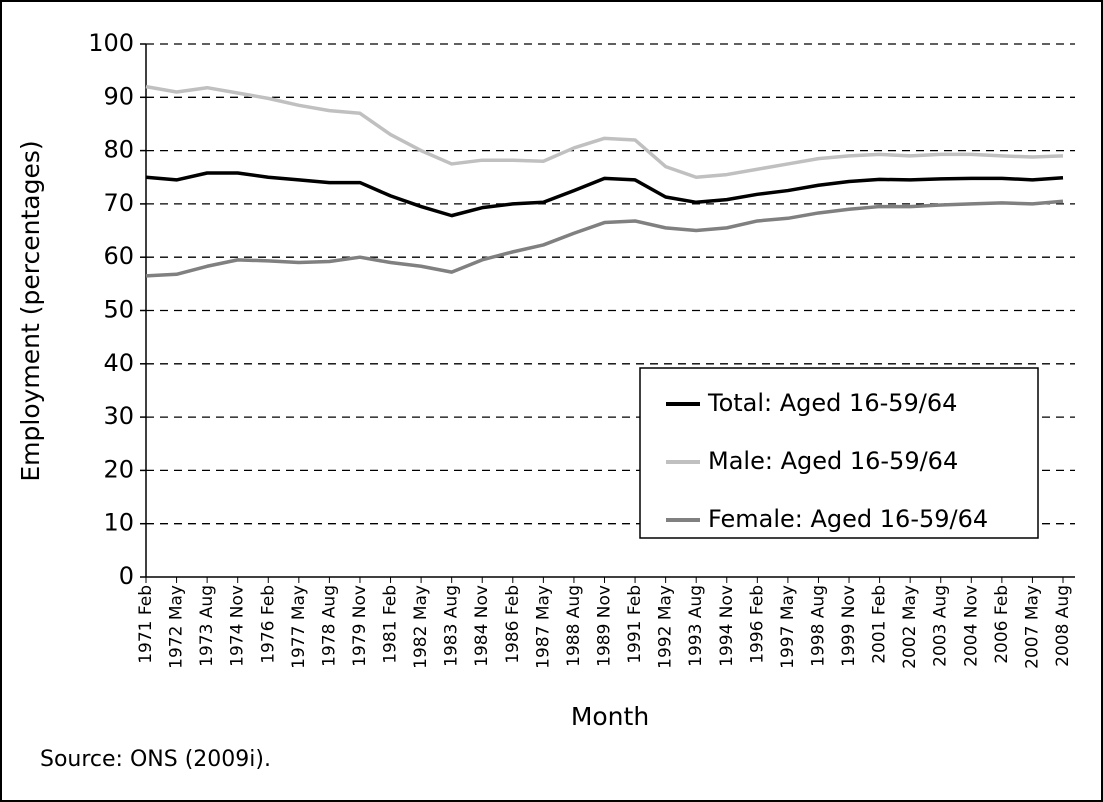 The image size is (1103, 802). What do you see at coordinates (833, 461) in the screenshot?
I see `legend-label: Male: Aged 16-59/64` at bounding box center [833, 461].